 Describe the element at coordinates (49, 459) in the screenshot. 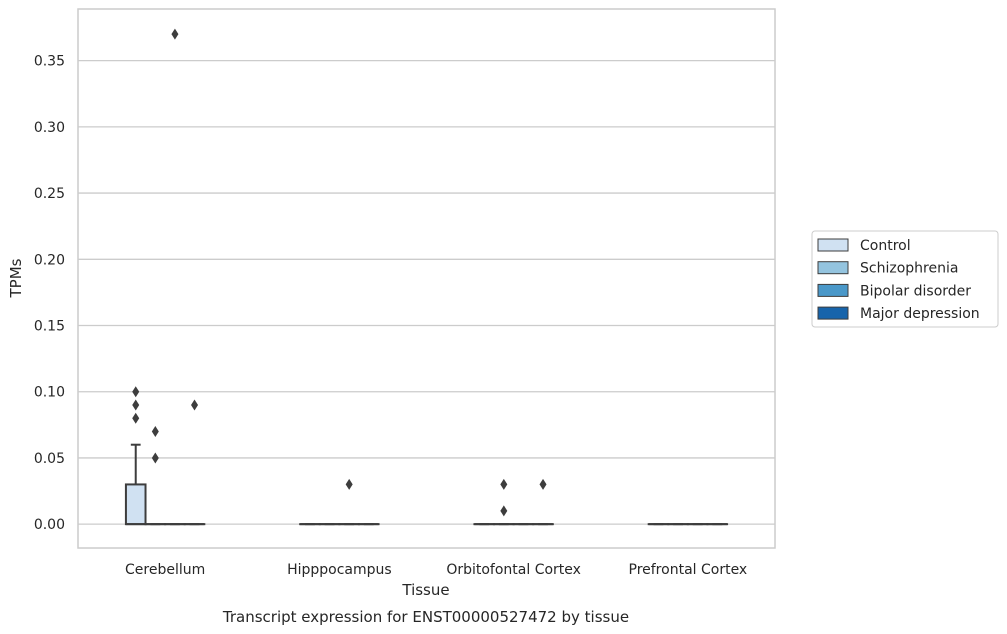

I see `y-tick-label: 0.05` at that location.